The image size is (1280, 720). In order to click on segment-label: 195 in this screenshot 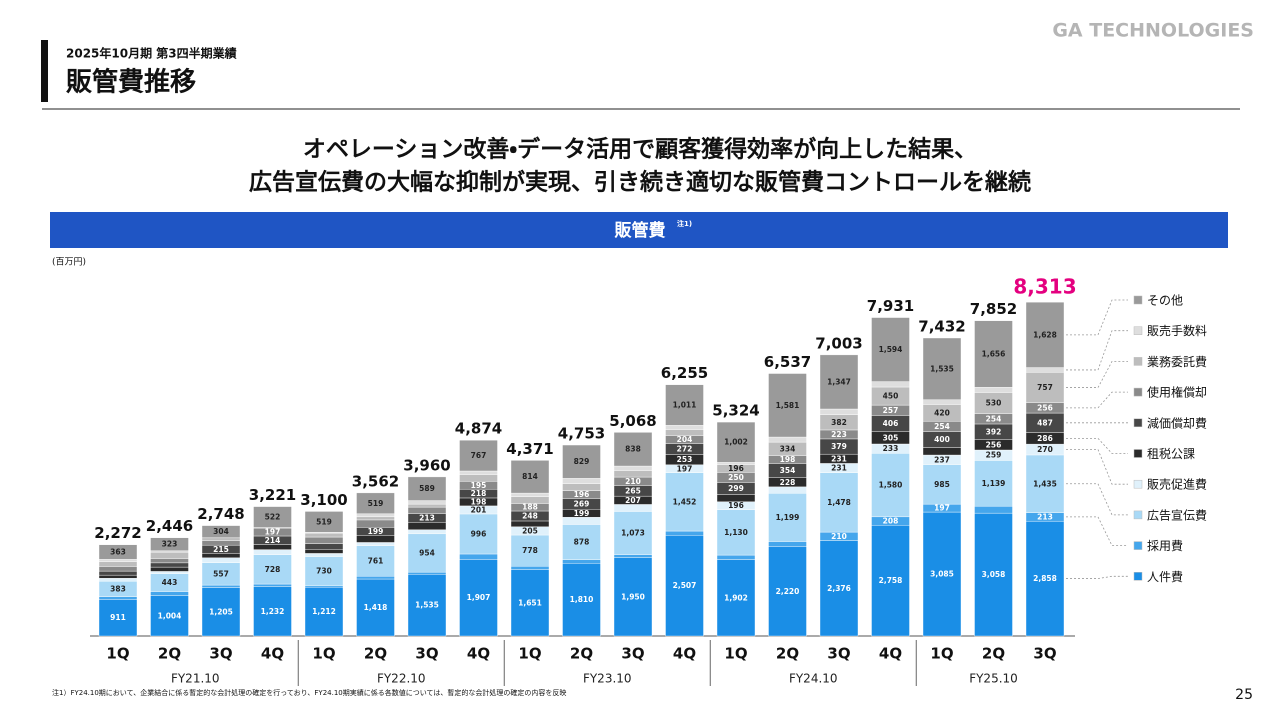, I will do `click(479, 485)`.